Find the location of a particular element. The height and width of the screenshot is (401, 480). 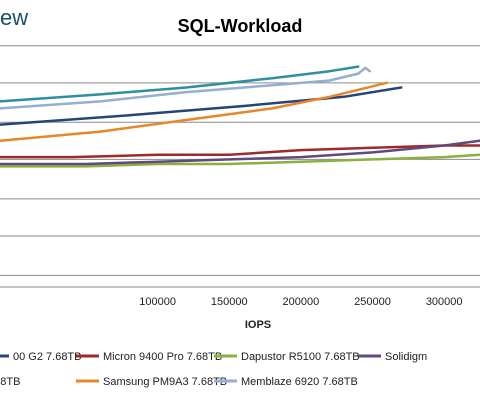

legend-label-2: Dapustor R5100 7.68TB is located at coordinates (300, 357).